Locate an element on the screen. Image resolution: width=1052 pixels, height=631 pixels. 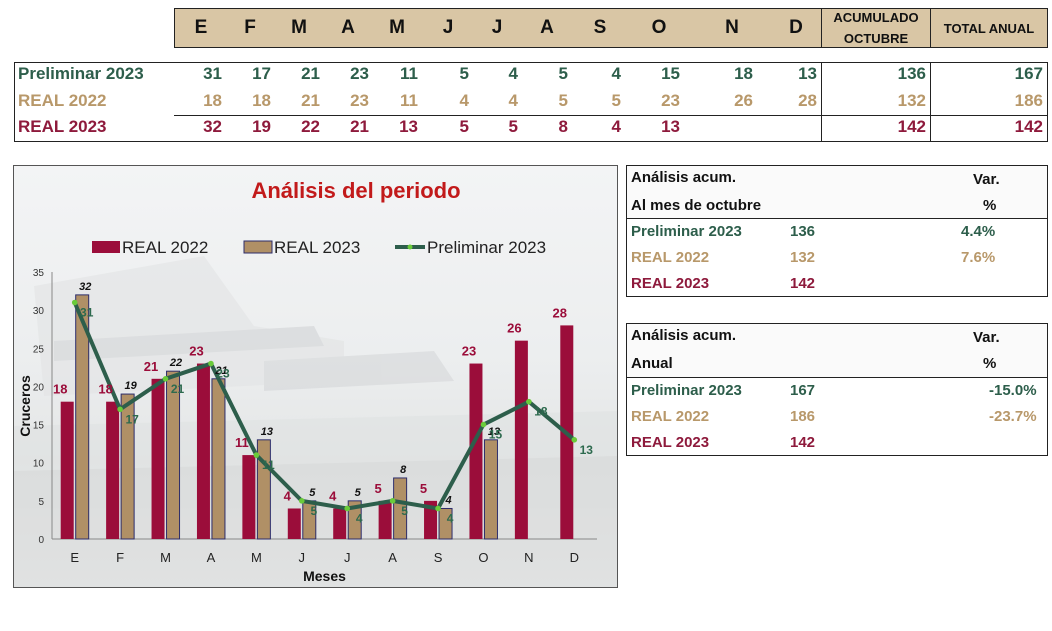
month-value-cell: 19 is located at coordinates (261, 126).